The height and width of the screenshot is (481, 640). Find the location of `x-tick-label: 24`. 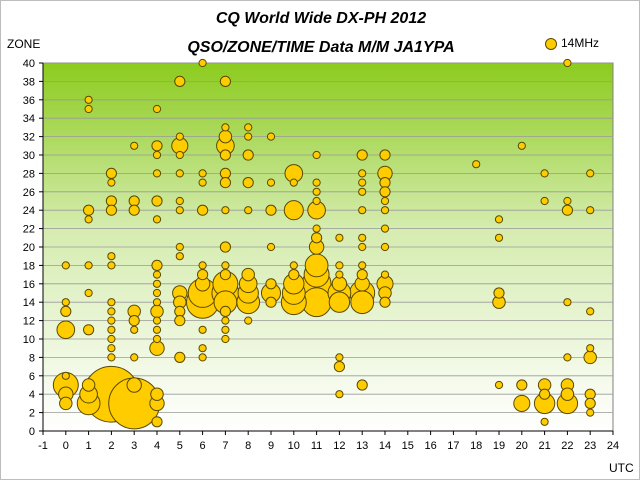

x-tick-label: 24 is located at coordinates (613, 446).